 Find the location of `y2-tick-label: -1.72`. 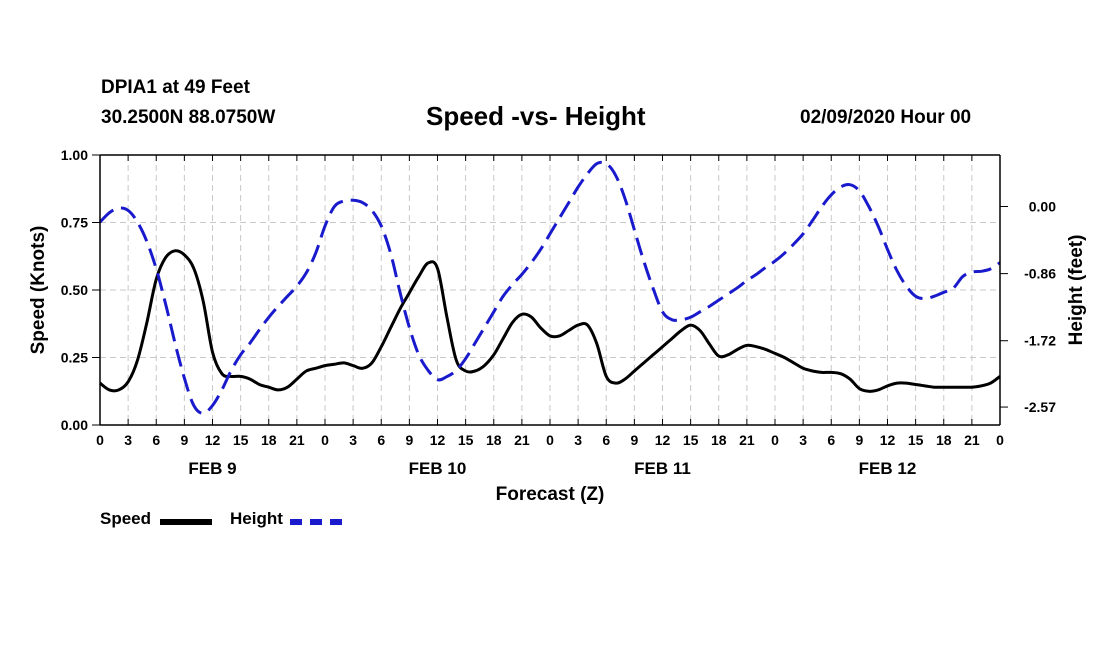

y2-tick-label: -1.72 is located at coordinates (1040, 341).